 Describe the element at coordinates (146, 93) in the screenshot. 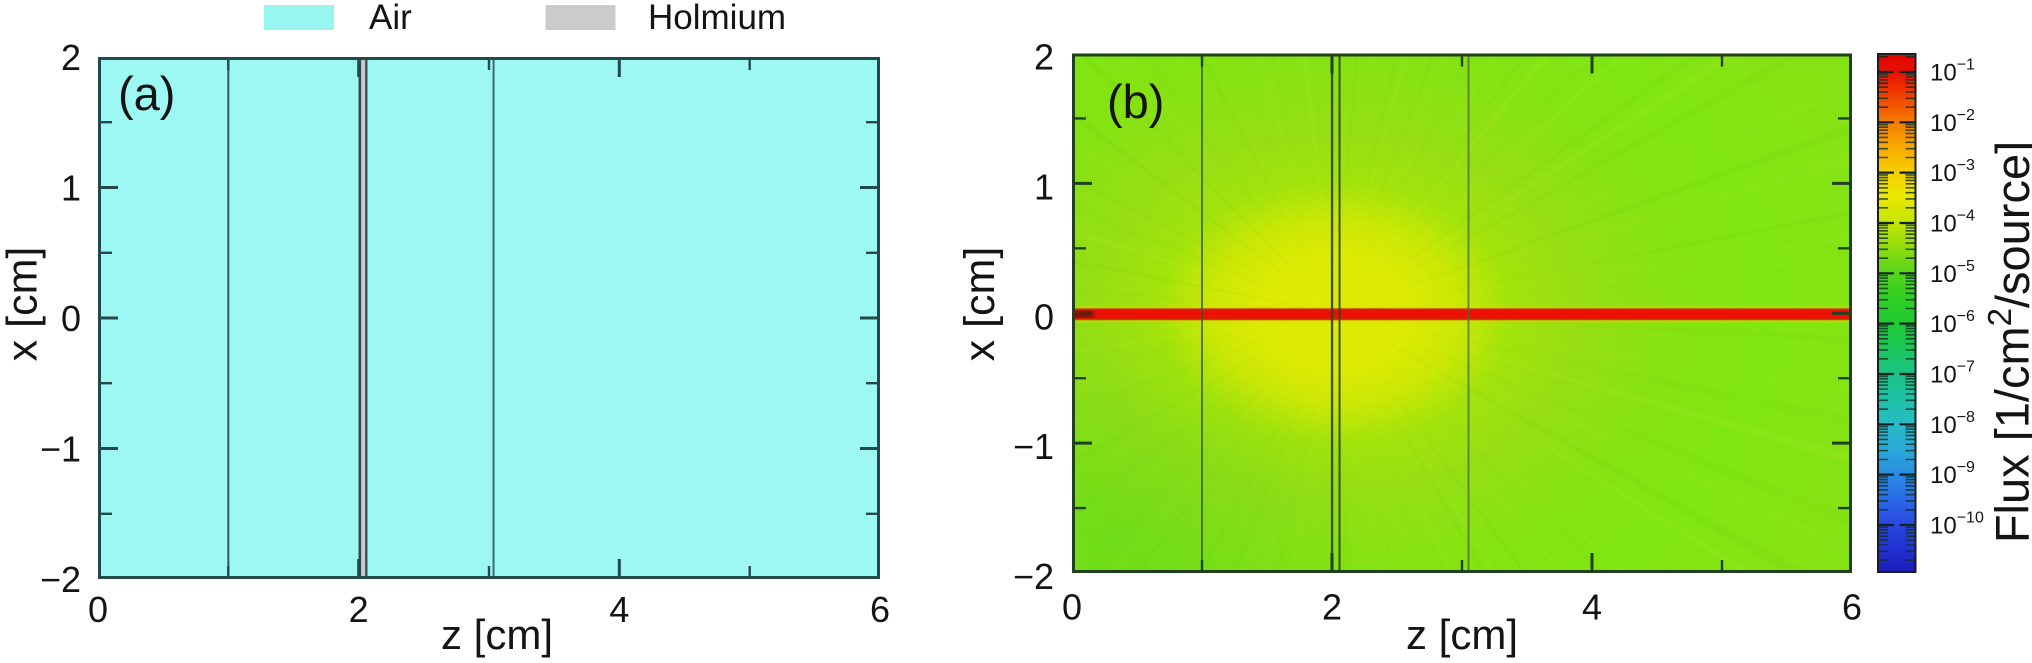

I see `svg-text: (a)` at that location.